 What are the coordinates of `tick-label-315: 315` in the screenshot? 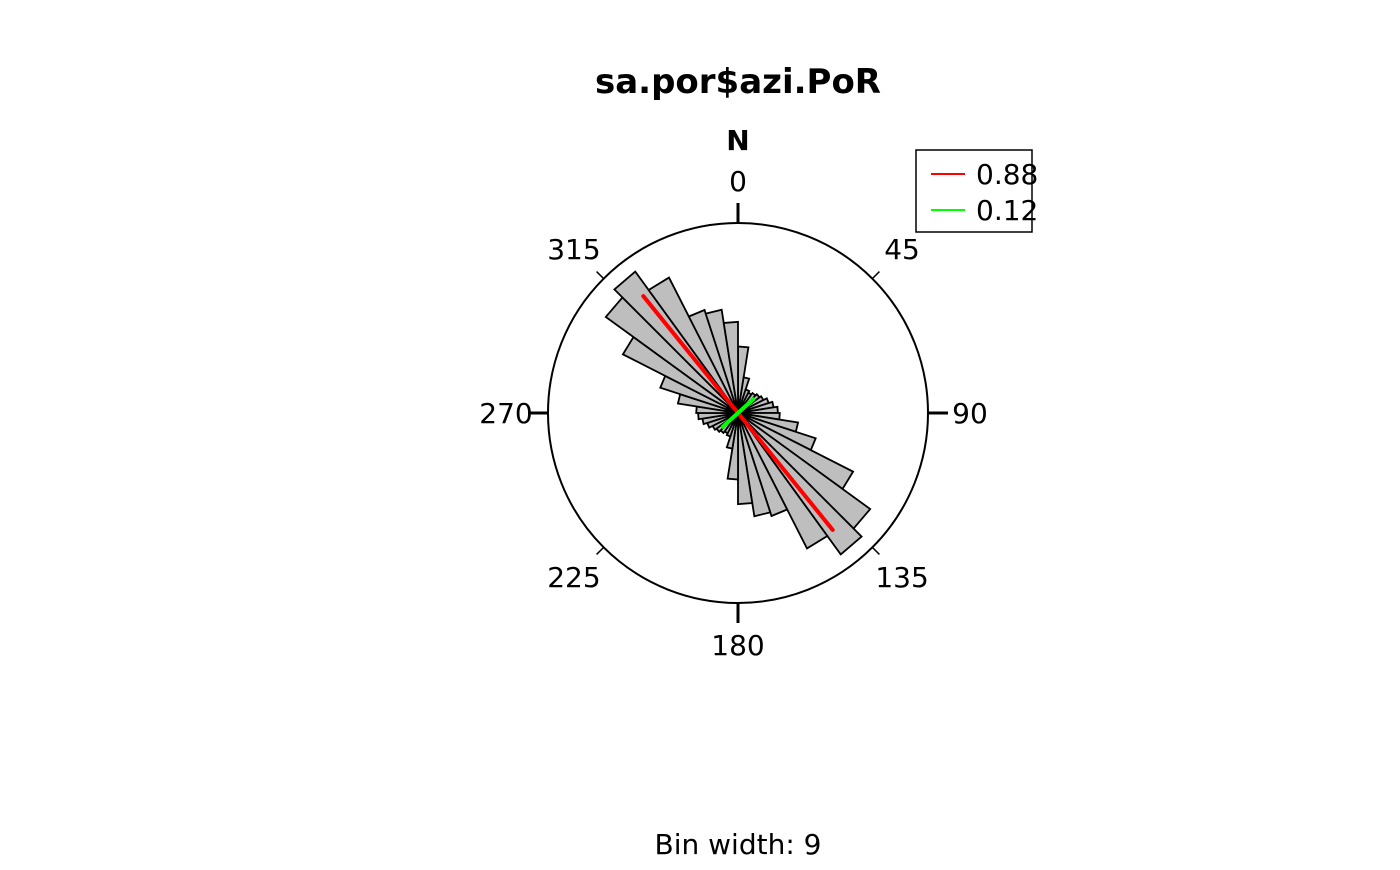 It's located at (573, 249).